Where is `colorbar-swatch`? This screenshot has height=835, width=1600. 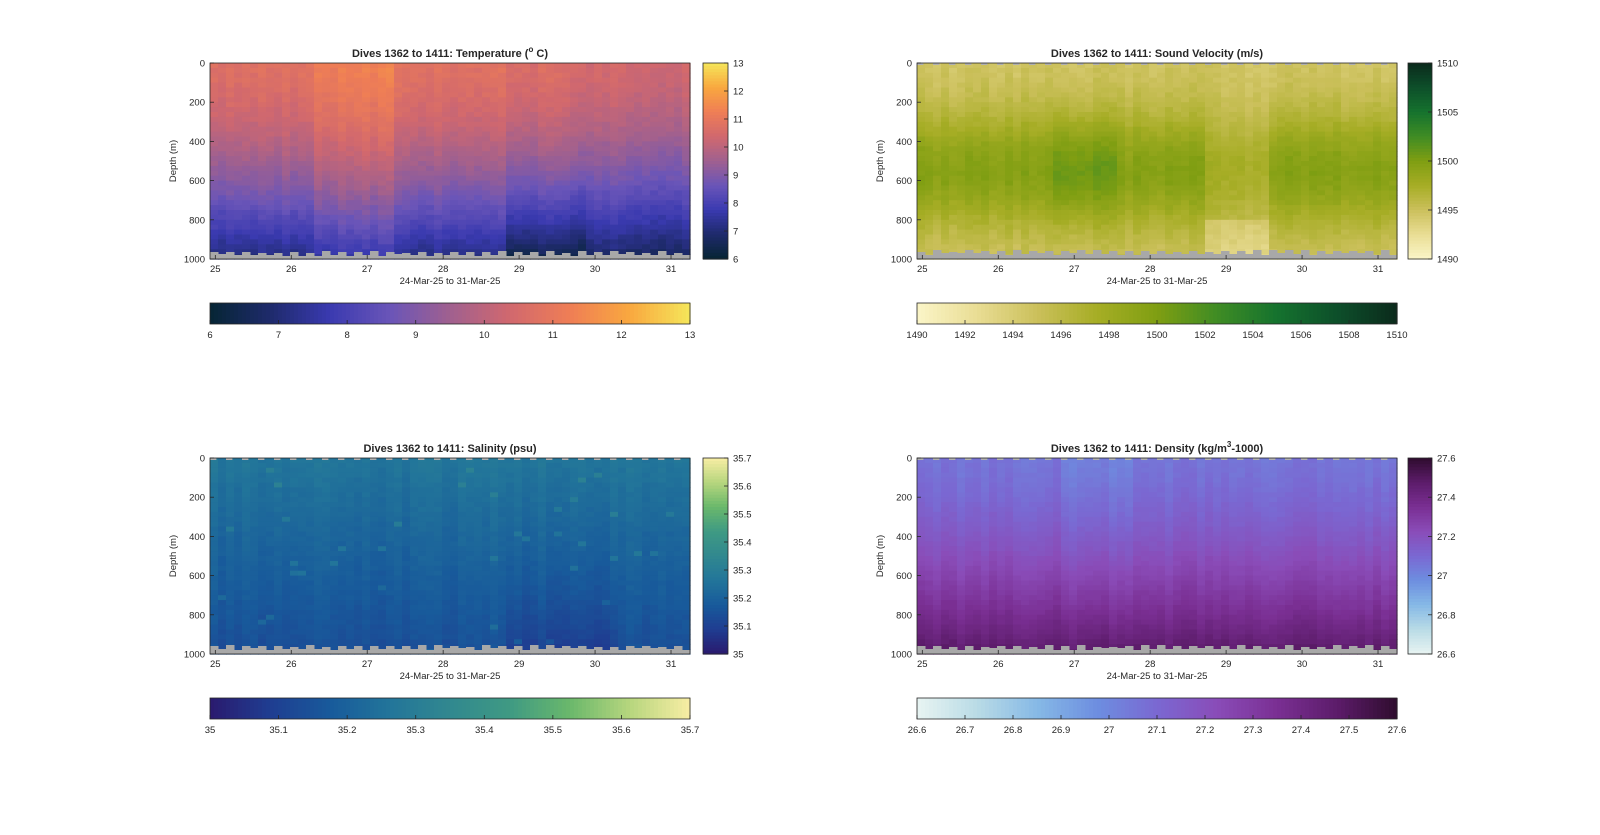
colorbar-swatch is located at coordinates (676, 313).